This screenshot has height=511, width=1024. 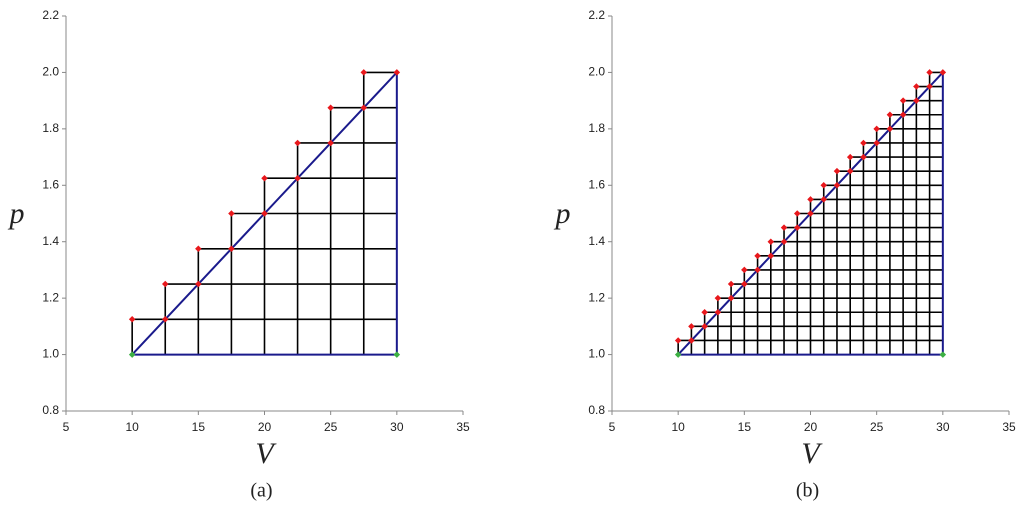 I want to click on panel-label: (b), so click(x=807, y=491).